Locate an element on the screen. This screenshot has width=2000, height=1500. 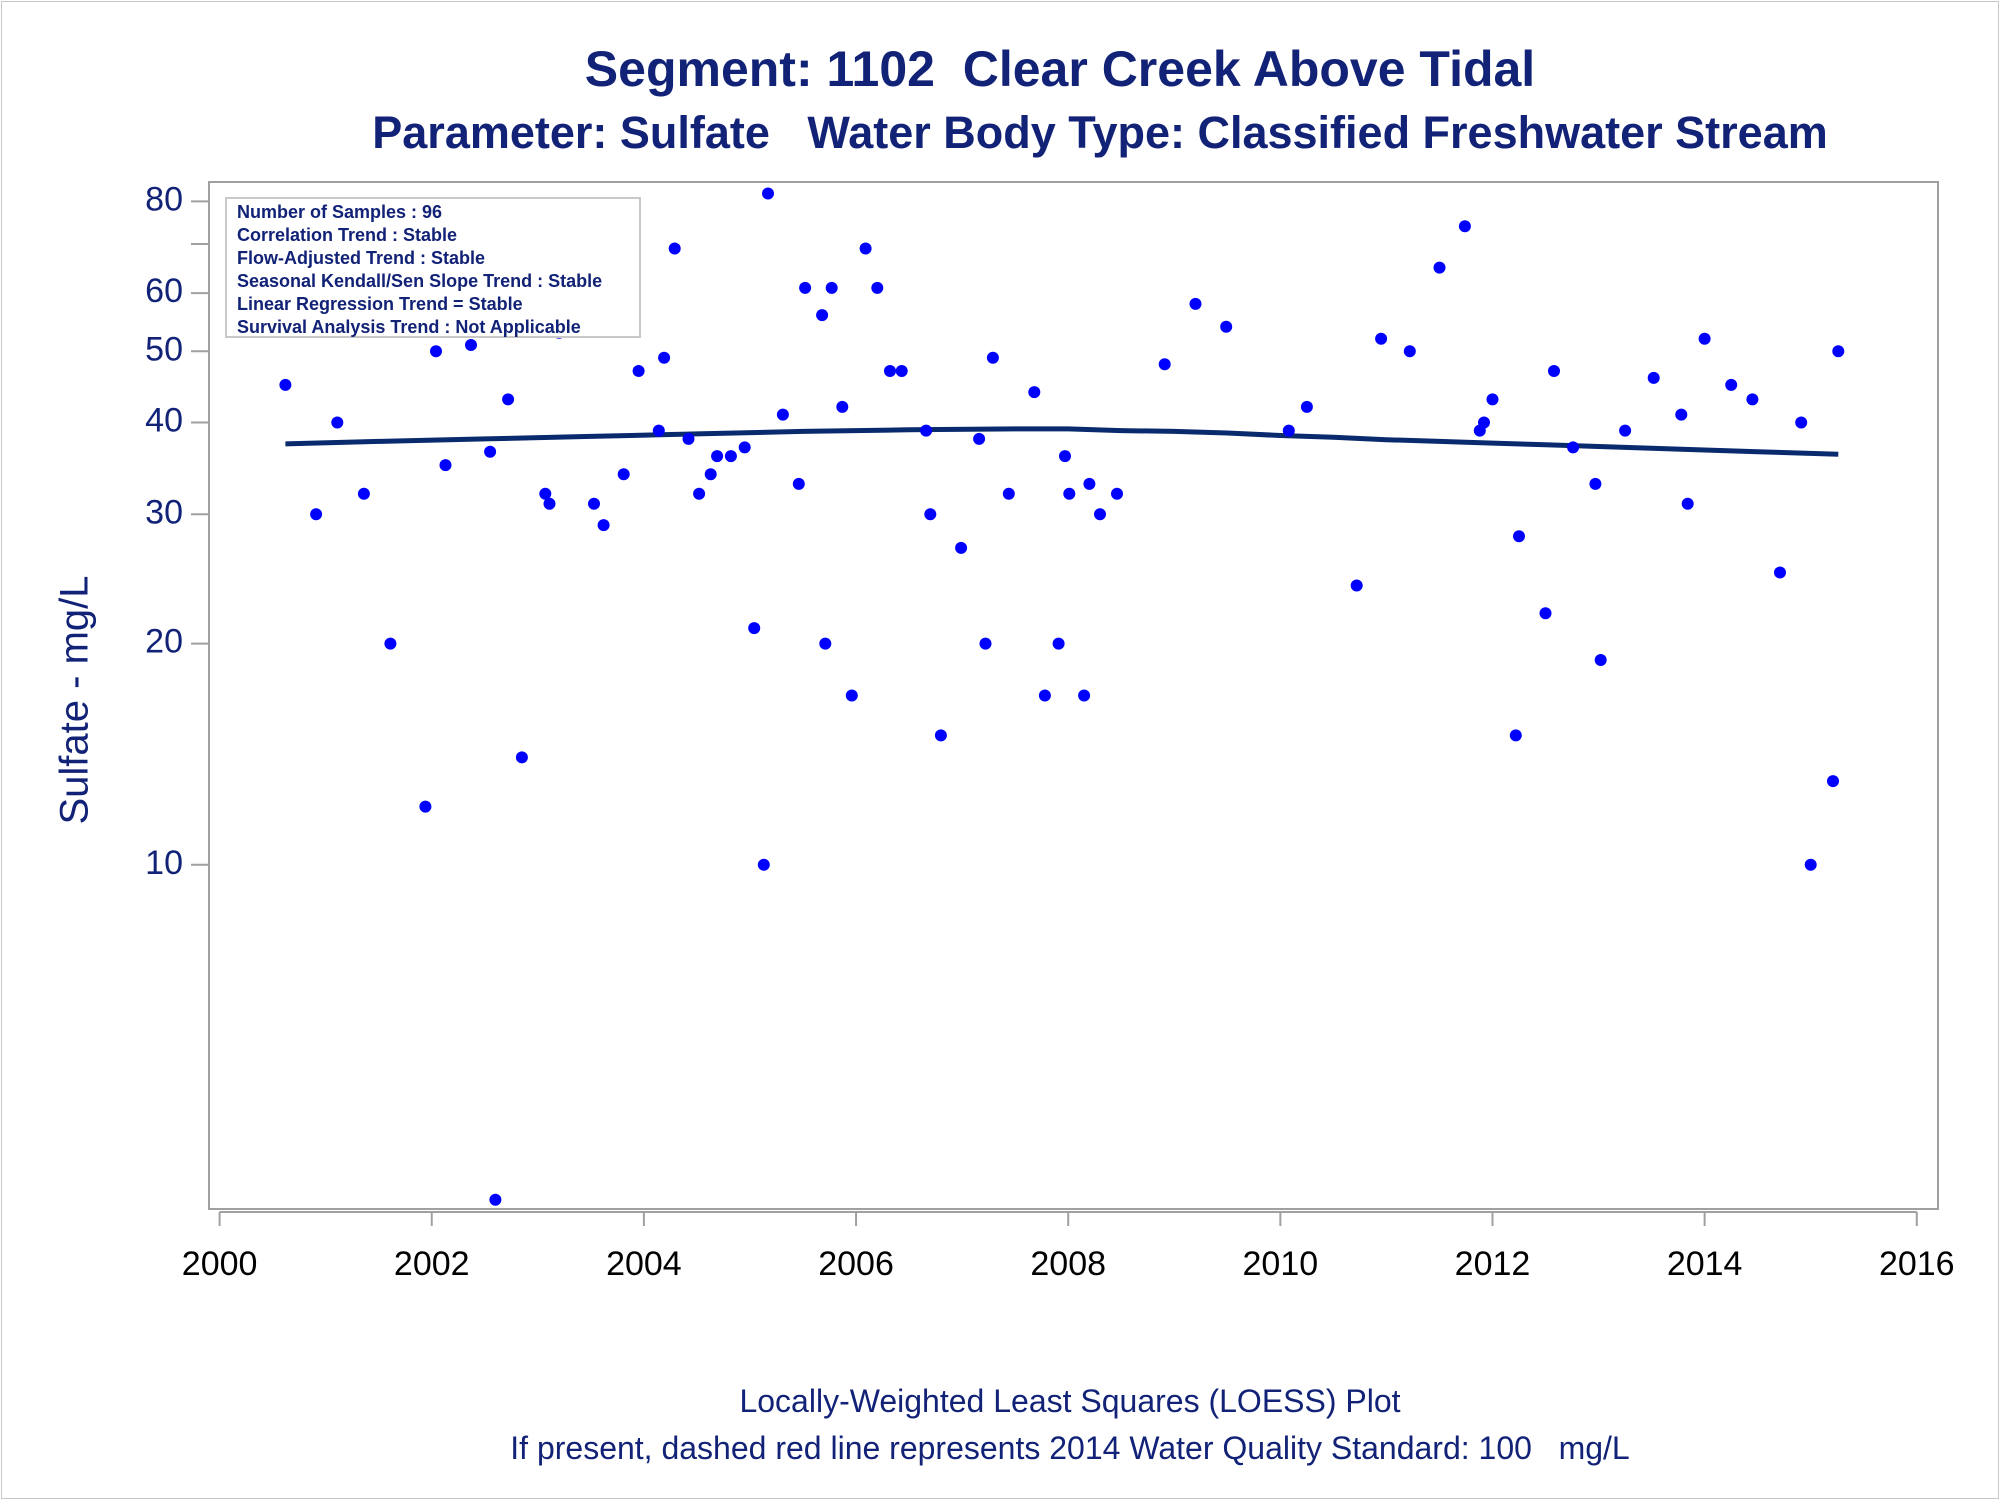
loess-curve is located at coordinates (1062, 441).